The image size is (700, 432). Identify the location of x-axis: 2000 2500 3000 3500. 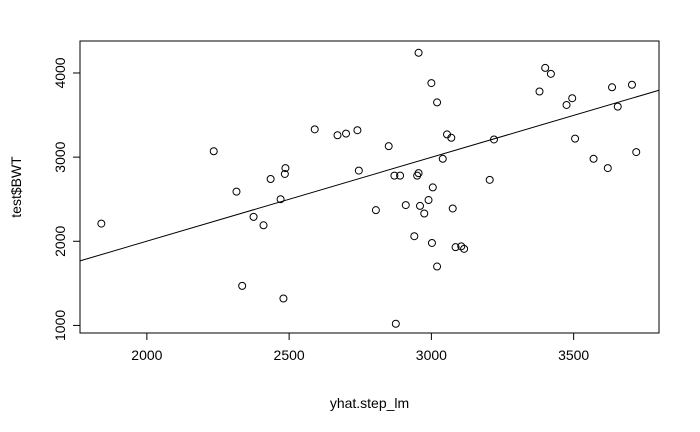
(360, 347).